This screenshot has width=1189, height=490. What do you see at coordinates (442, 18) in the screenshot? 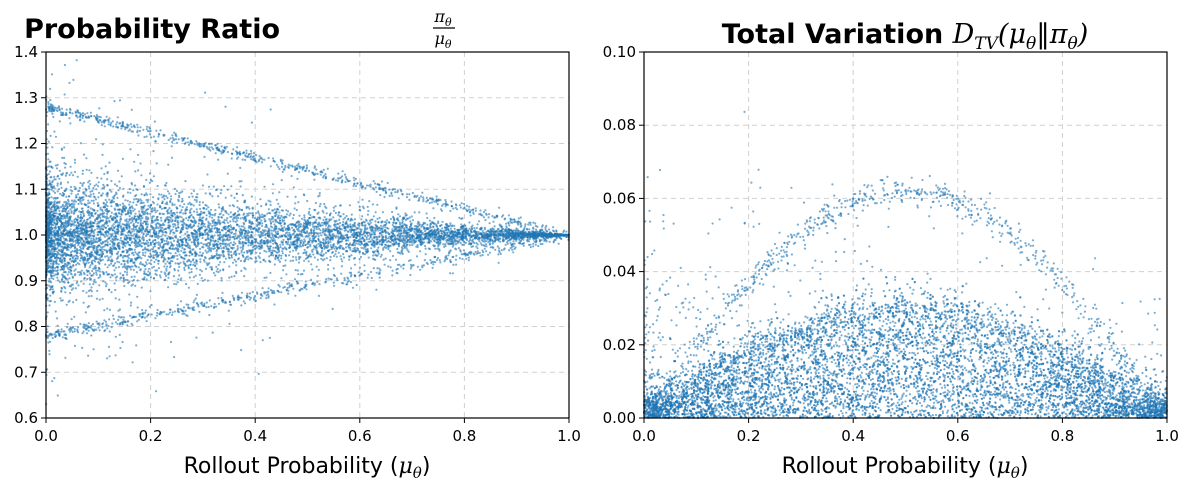
I see `left-title-numerator: πθ` at bounding box center [442, 18].